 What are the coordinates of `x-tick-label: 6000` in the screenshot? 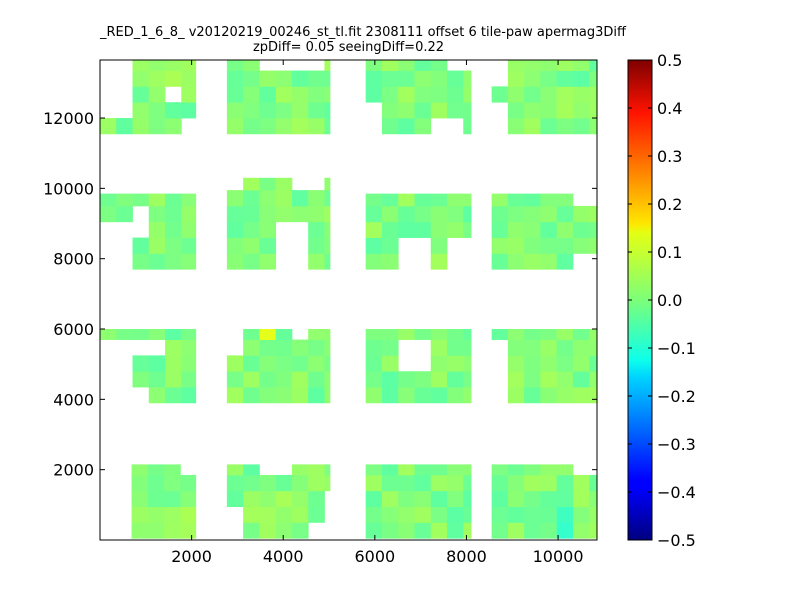 It's located at (374, 556).